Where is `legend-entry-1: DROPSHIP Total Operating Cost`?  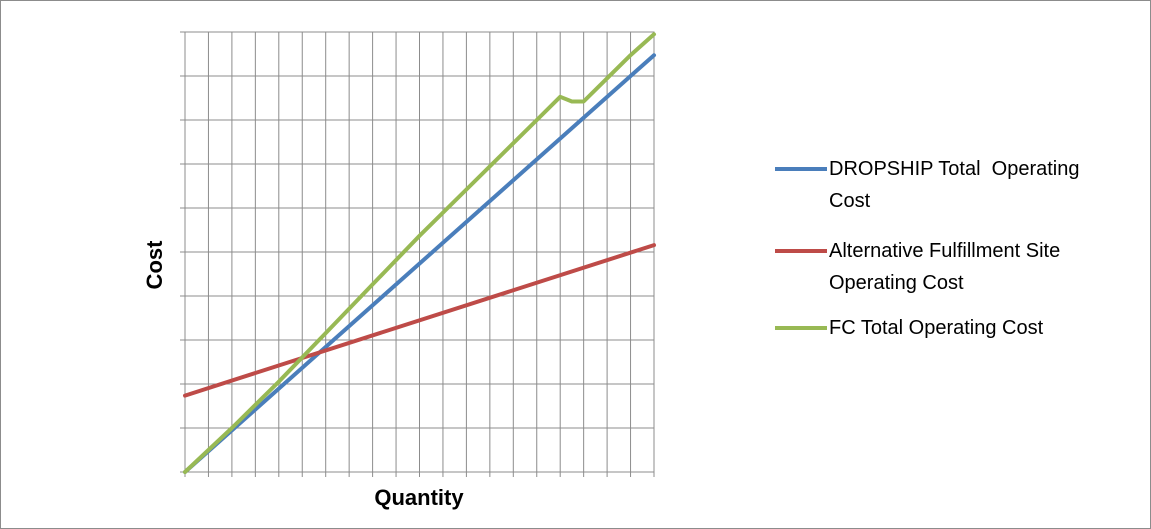 legend-entry-1: DROPSHIP Total Operating Cost is located at coordinates (927, 185).